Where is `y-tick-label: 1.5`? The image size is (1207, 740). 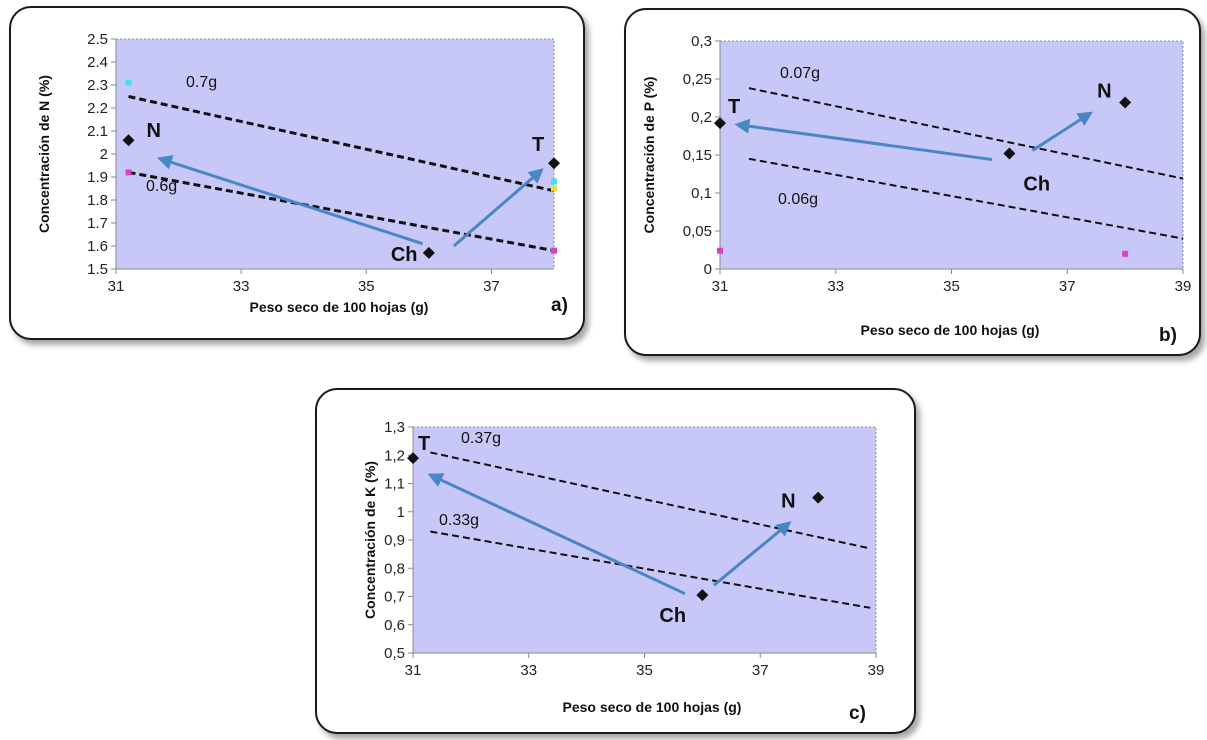
y-tick-label: 1.5 is located at coordinates (97, 269).